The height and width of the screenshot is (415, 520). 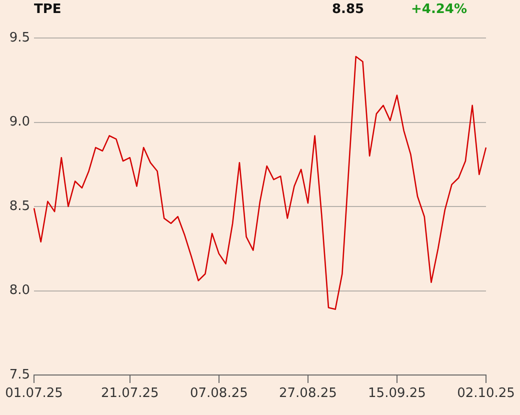 I want to click on chart-title: TPE, so click(x=48, y=9).